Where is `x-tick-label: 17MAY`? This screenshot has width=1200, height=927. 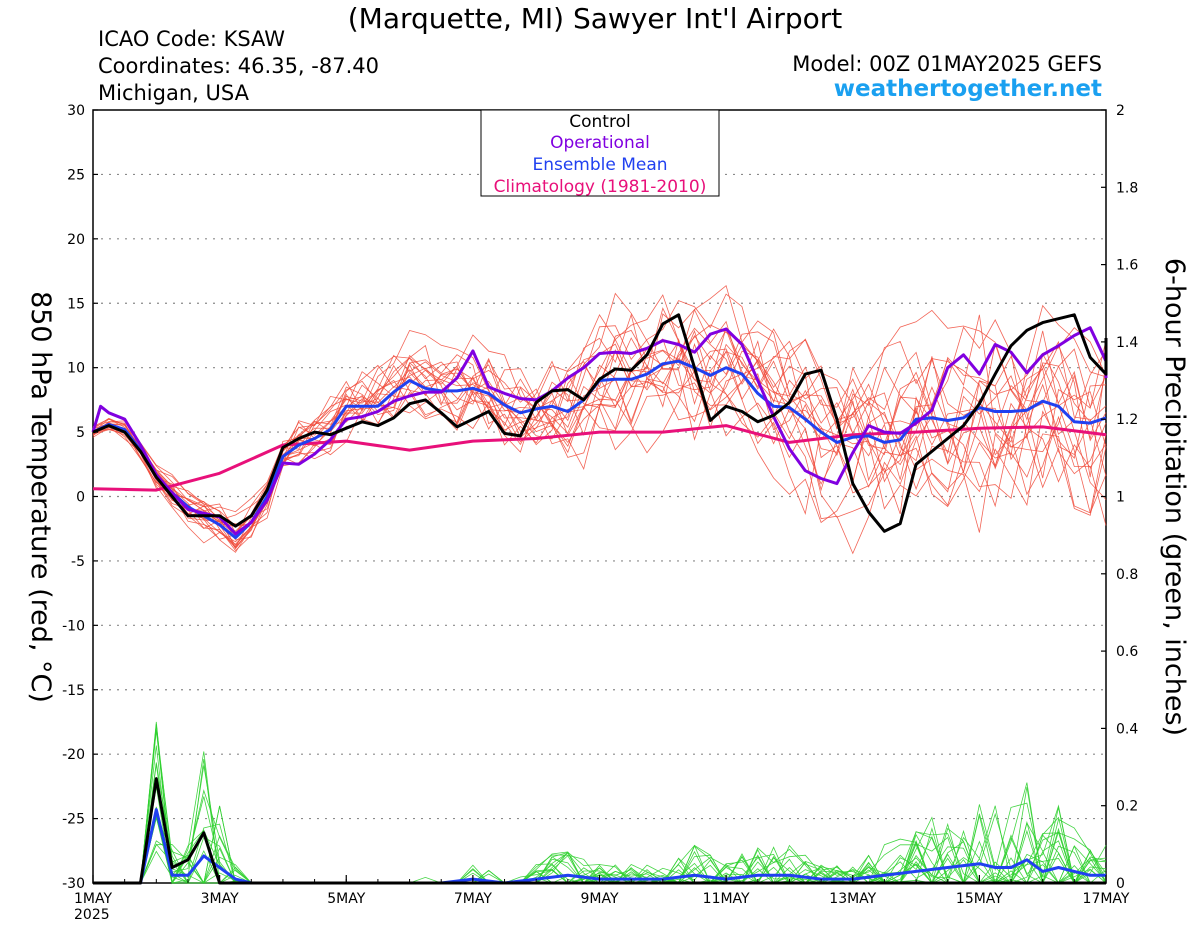
x-tick-label: 17MAY is located at coordinates (1106, 899).